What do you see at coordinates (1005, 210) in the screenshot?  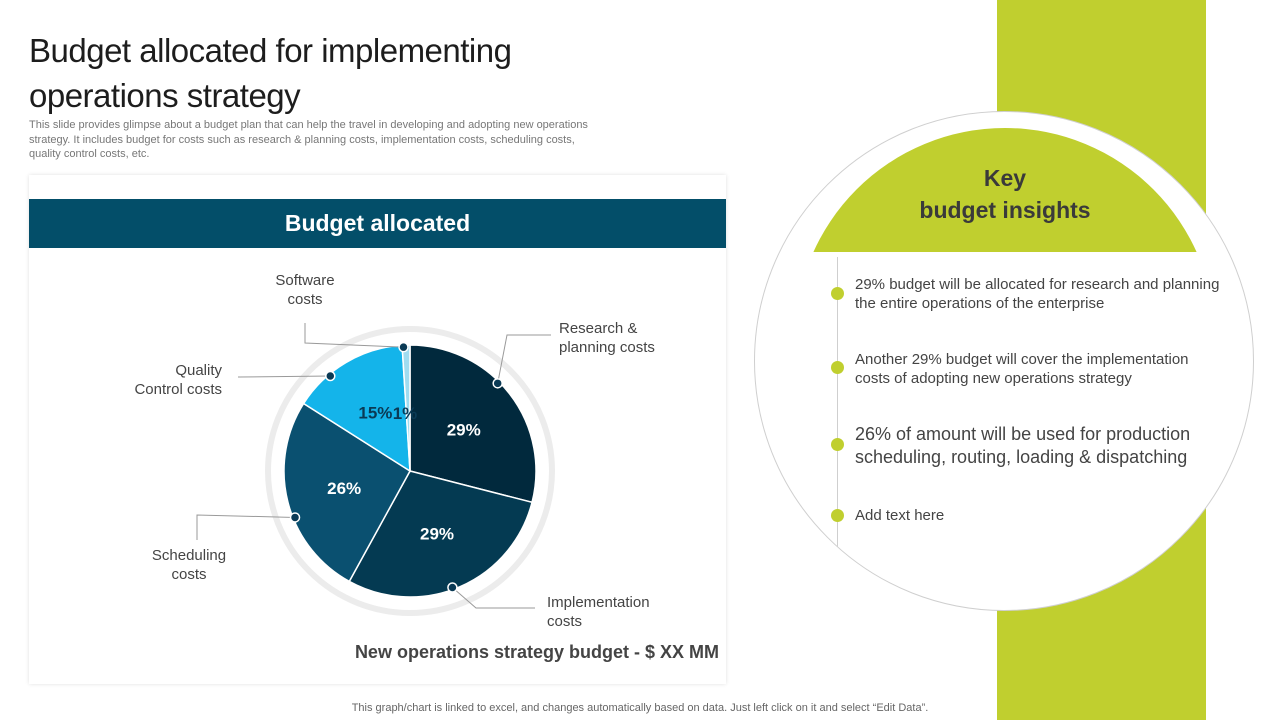 I see `insights-title-line2: budget insights` at bounding box center [1005, 210].